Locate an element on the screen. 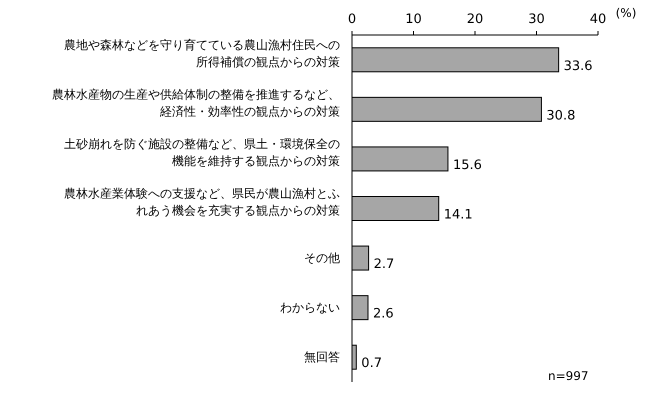  x-tick-label: 20 is located at coordinates (475, 19).